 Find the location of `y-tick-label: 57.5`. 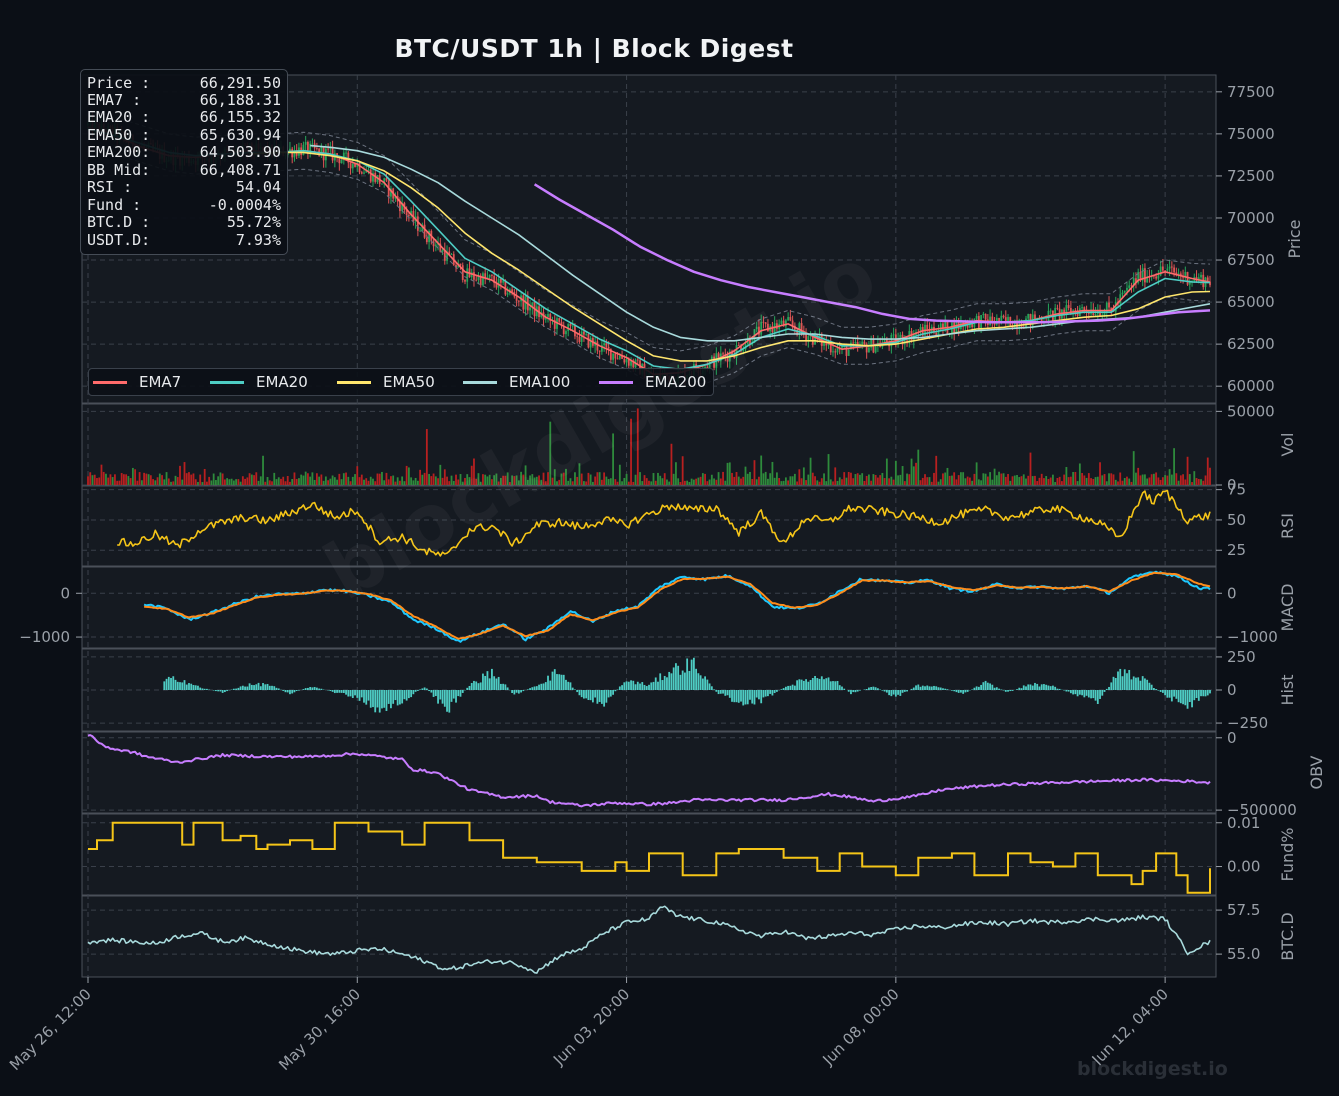

y-tick-label: 57.5 is located at coordinates (1243, 910).